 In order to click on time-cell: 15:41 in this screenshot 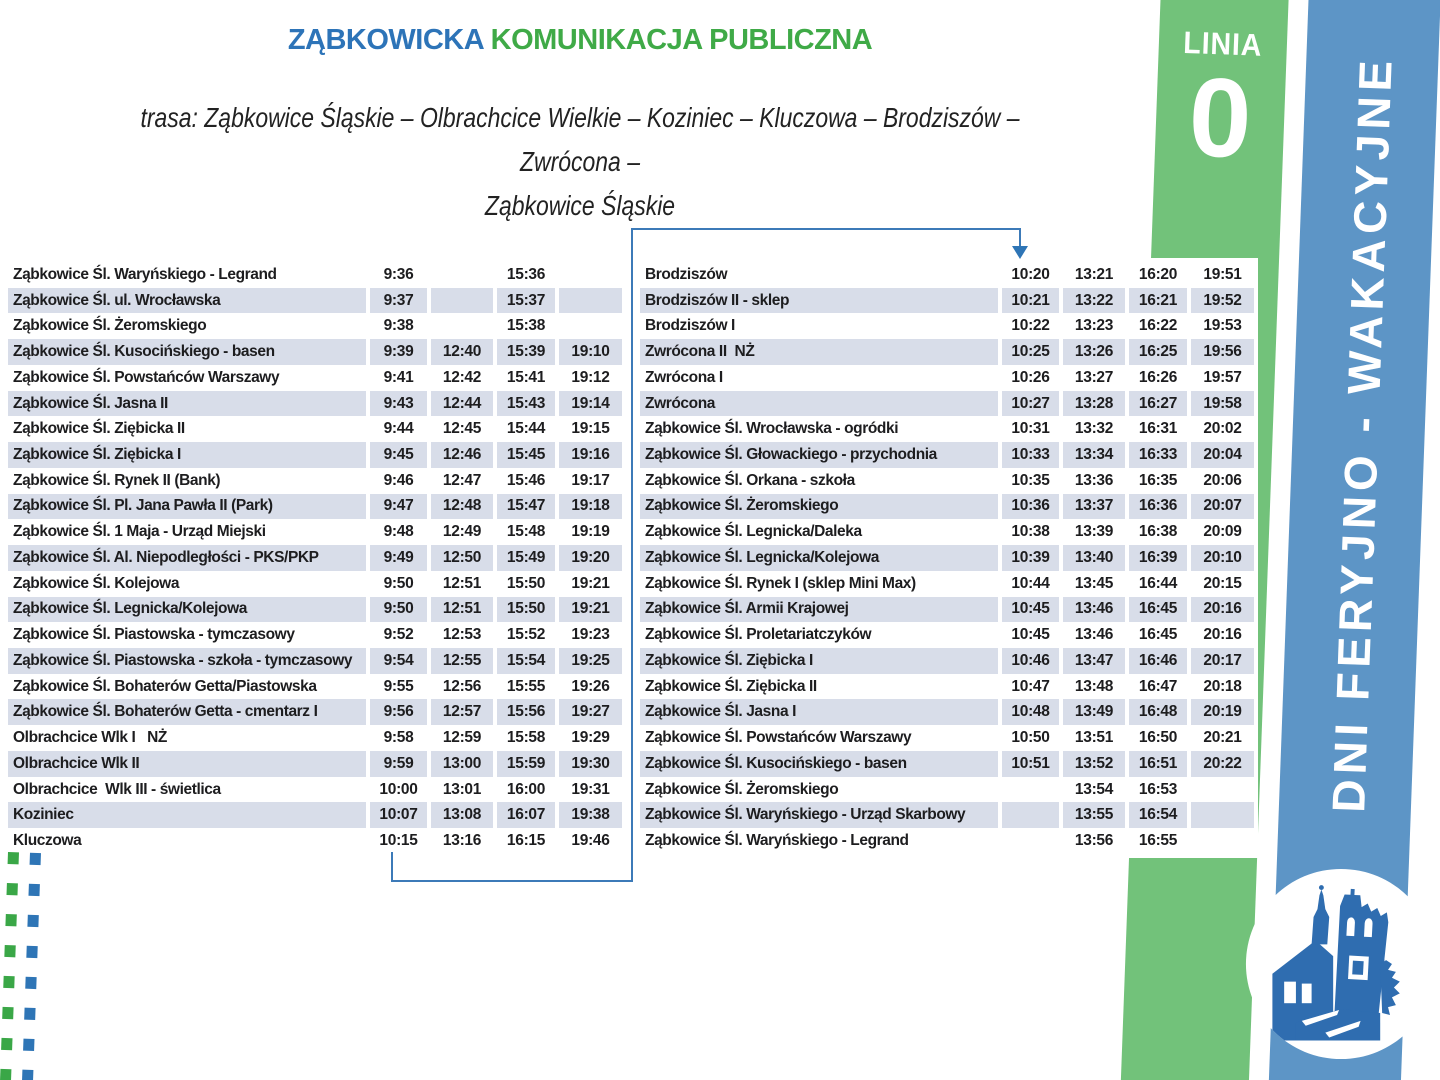, I will do `click(526, 377)`.